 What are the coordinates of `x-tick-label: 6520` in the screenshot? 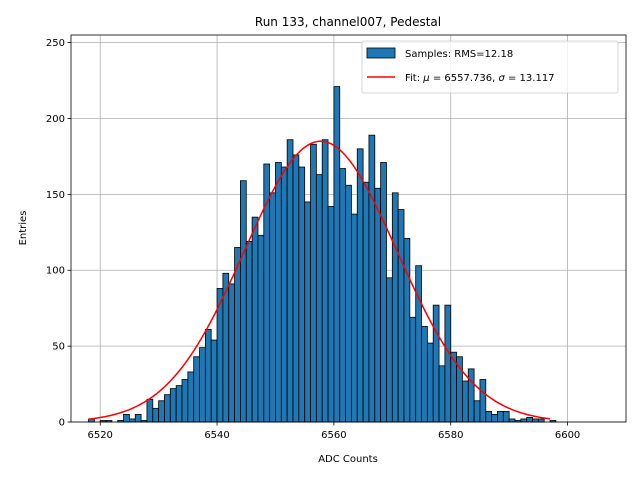 It's located at (99, 435).